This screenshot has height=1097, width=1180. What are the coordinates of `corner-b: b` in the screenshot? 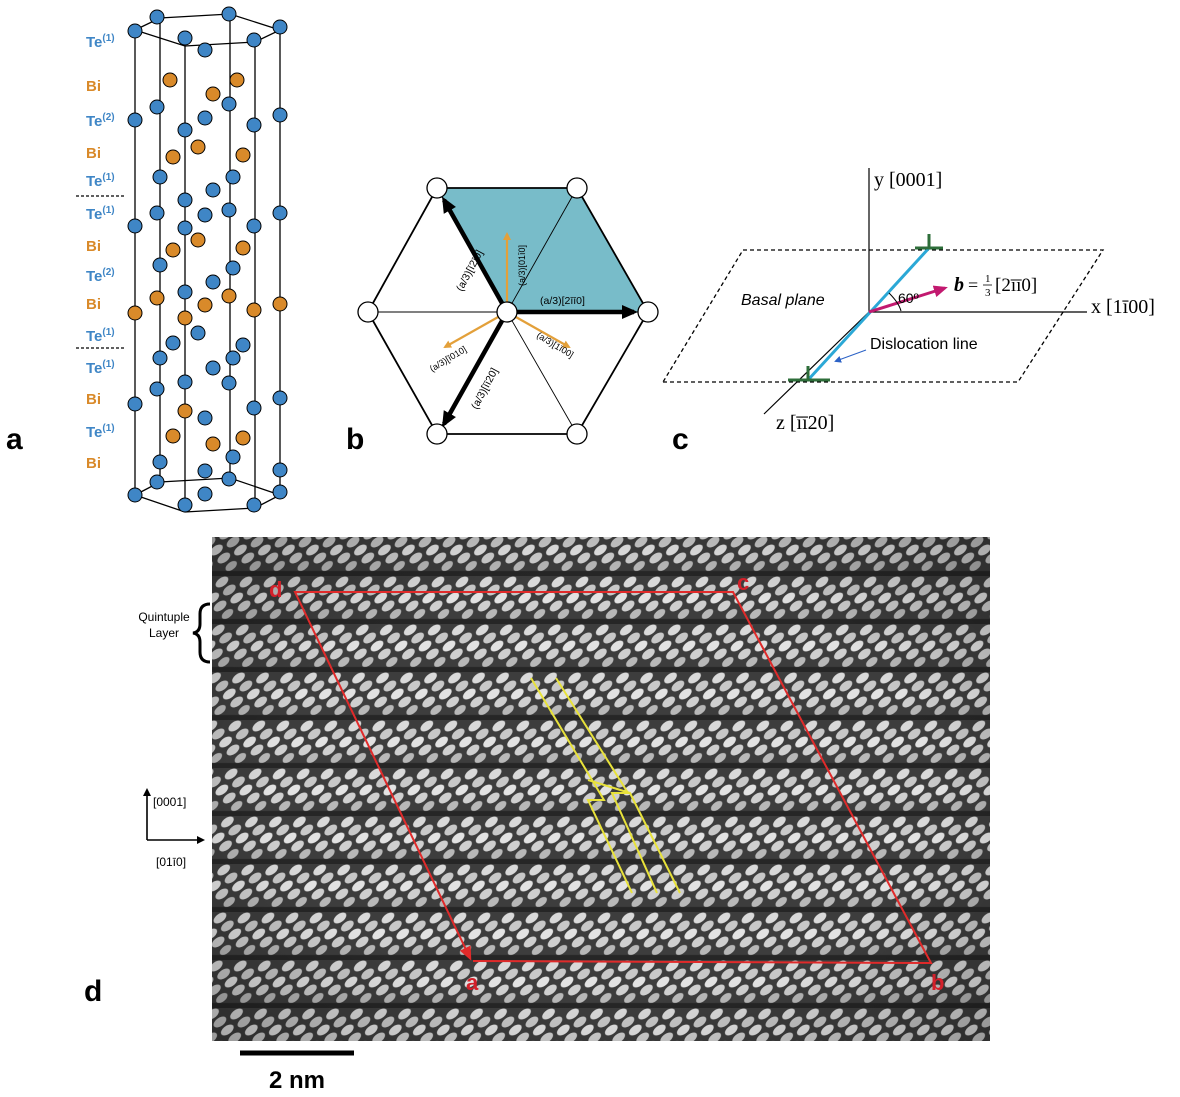 It's located at (937, 982).